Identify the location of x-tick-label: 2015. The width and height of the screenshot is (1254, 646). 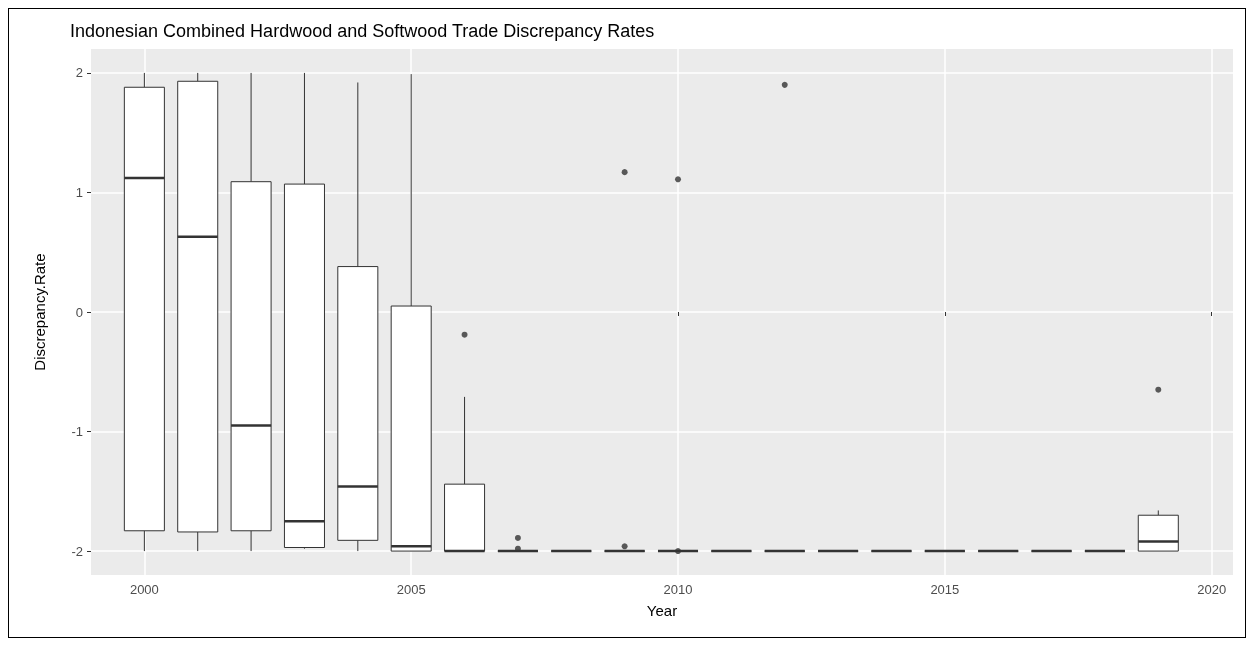
(945, 589).